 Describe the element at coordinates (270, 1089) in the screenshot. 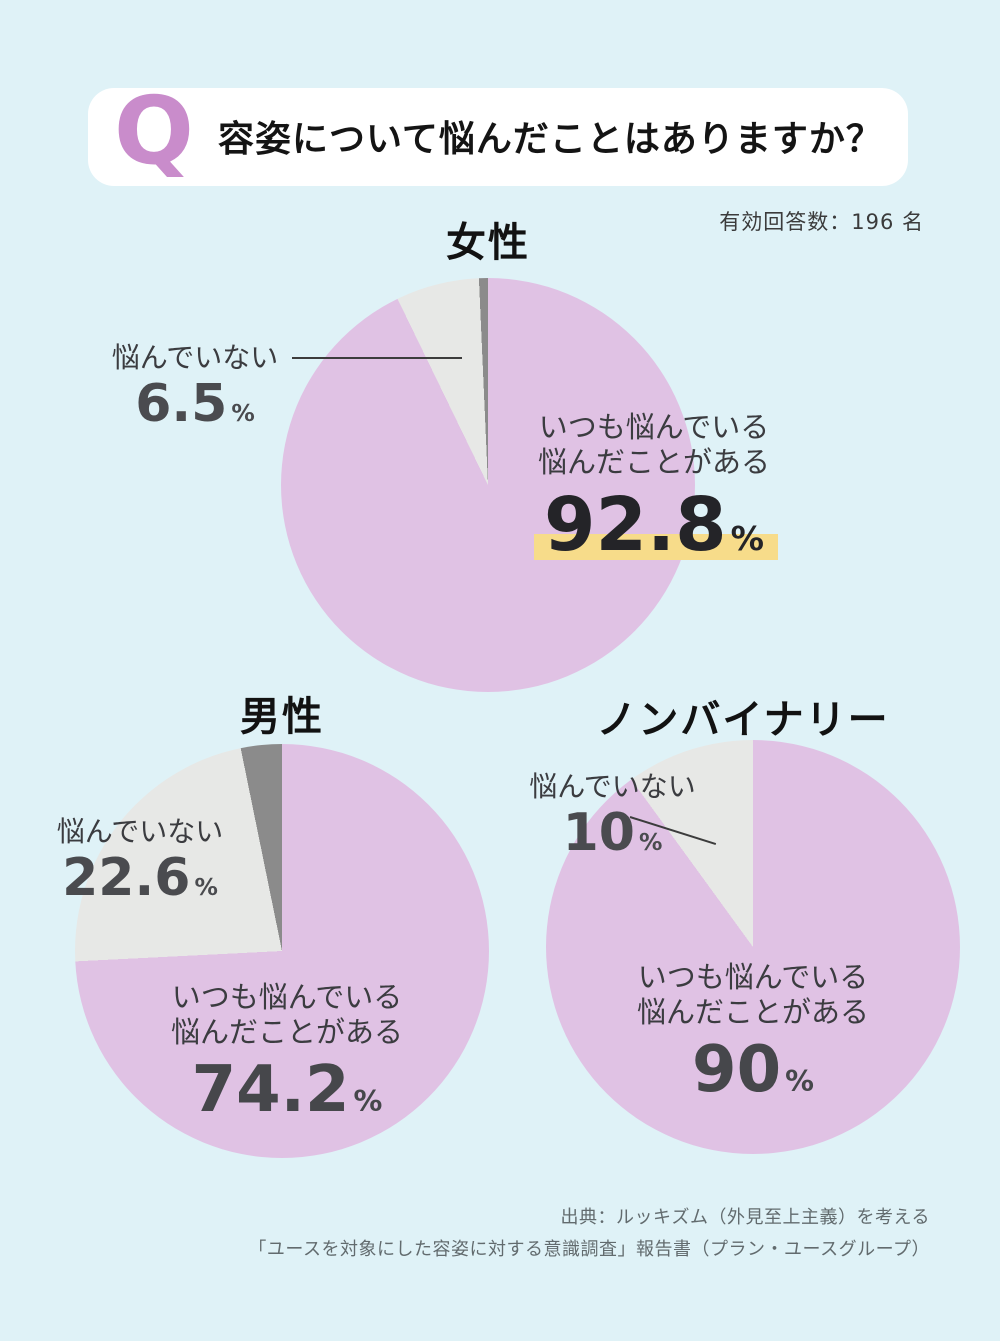

I see `value-number: 74.2` at that location.